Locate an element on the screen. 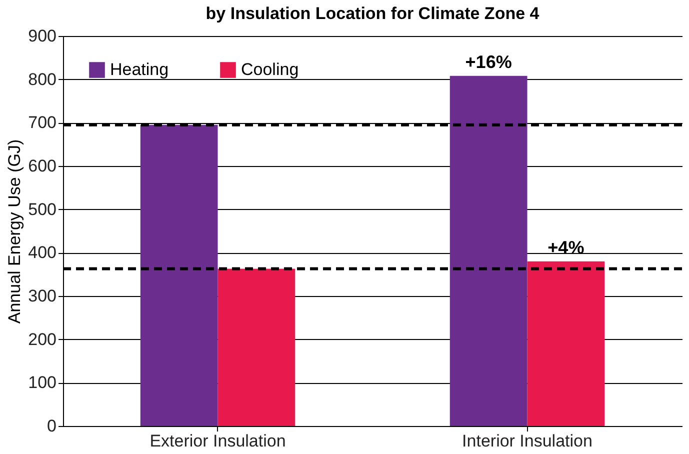  y-tick-label: 900 is located at coordinates (42, 36).